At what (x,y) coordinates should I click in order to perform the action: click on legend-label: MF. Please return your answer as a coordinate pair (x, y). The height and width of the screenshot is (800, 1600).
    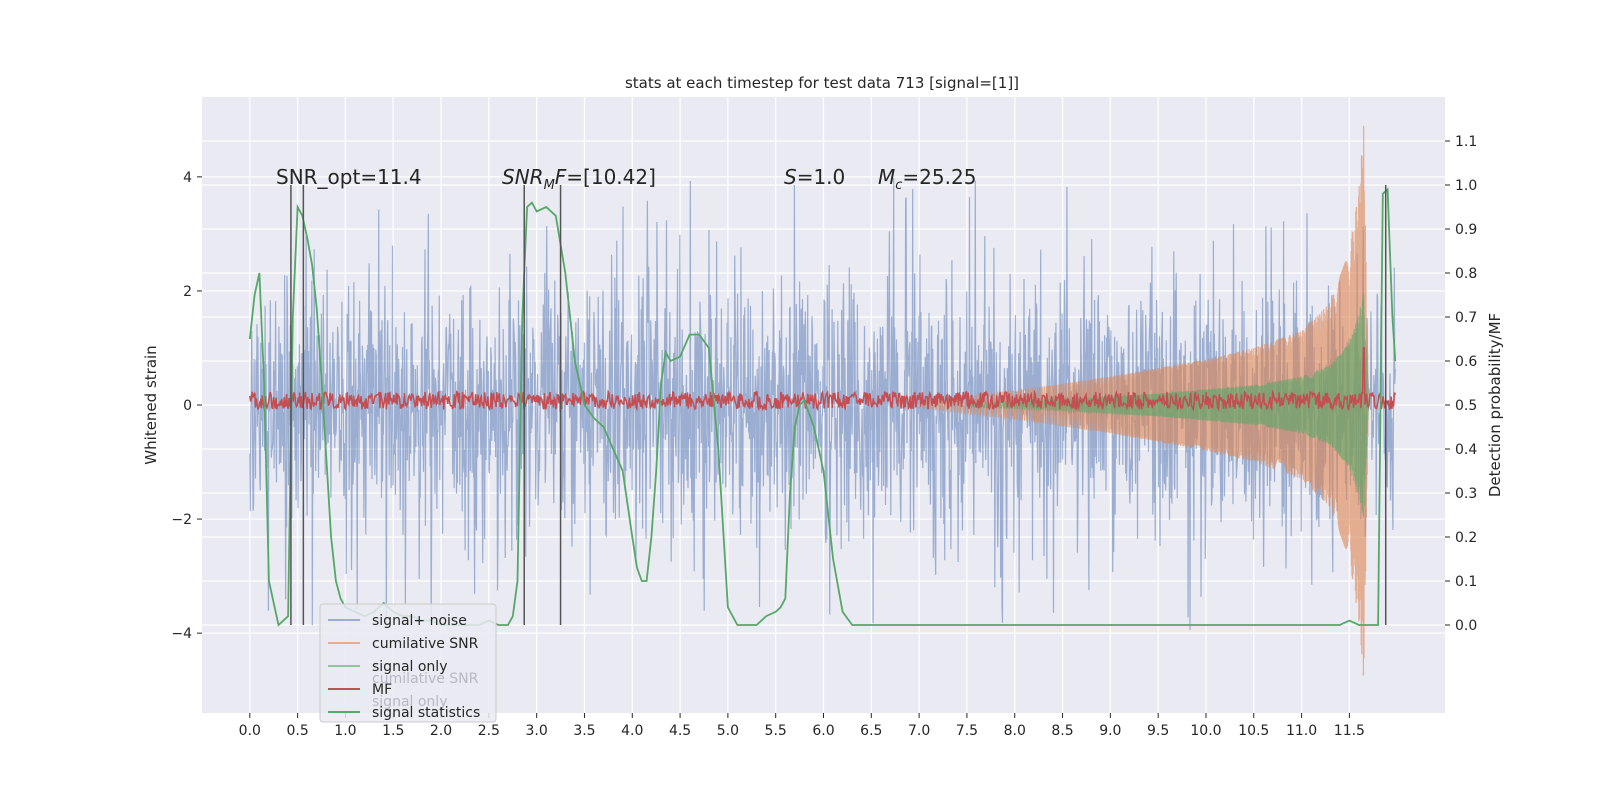
    Looking at the image, I should click on (382, 690).